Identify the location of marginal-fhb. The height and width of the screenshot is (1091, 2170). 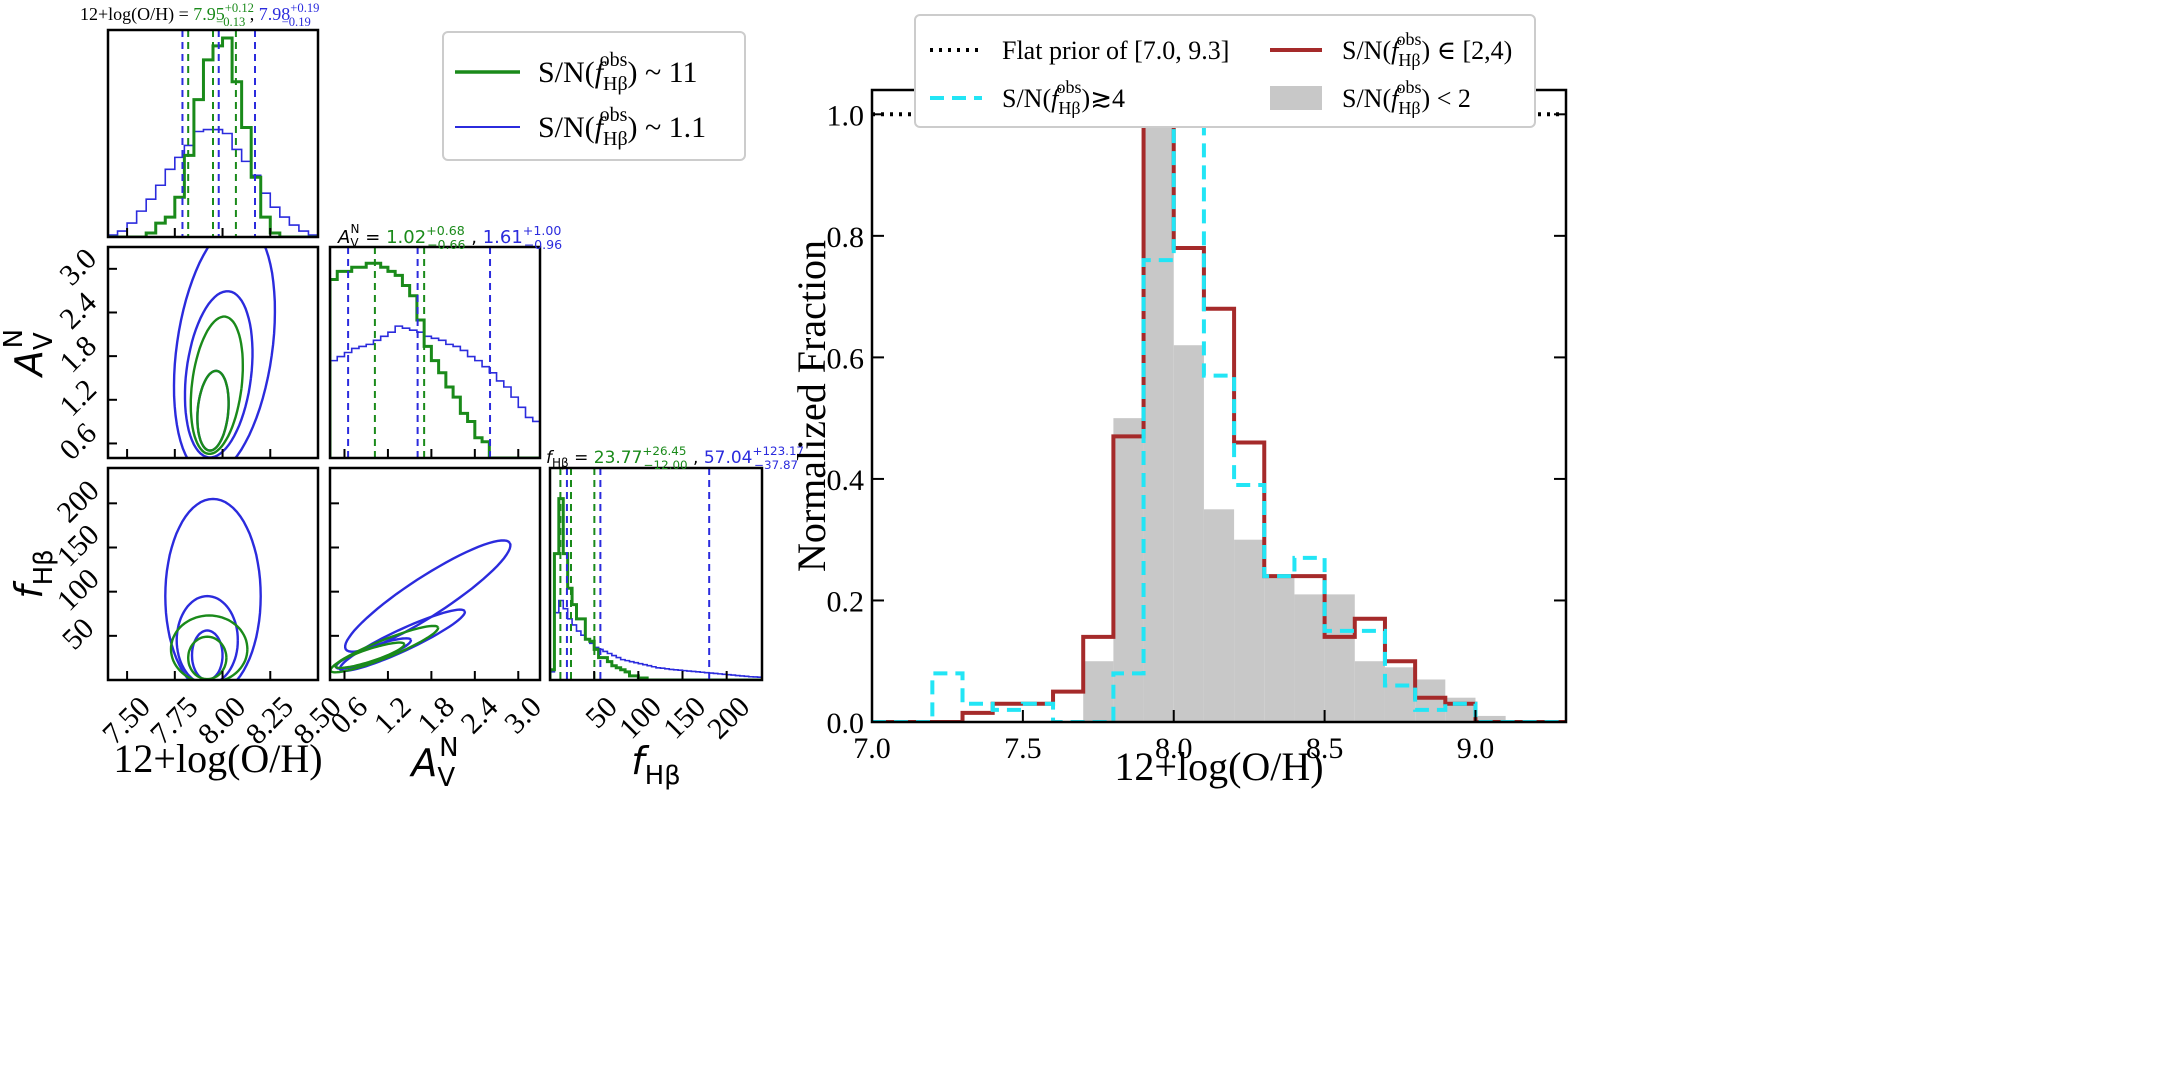
(656, 574).